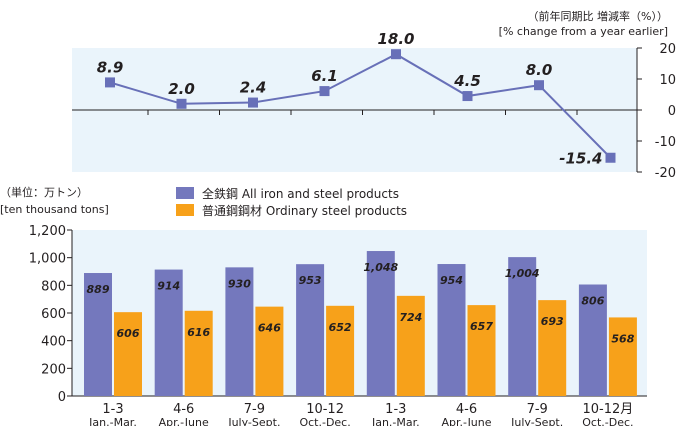 The height and width of the screenshot is (426, 684). What do you see at coordinates (168, 286) in the screenshot?
I see `all-steel-bar-label: 914` at bounding box center [168, 286].